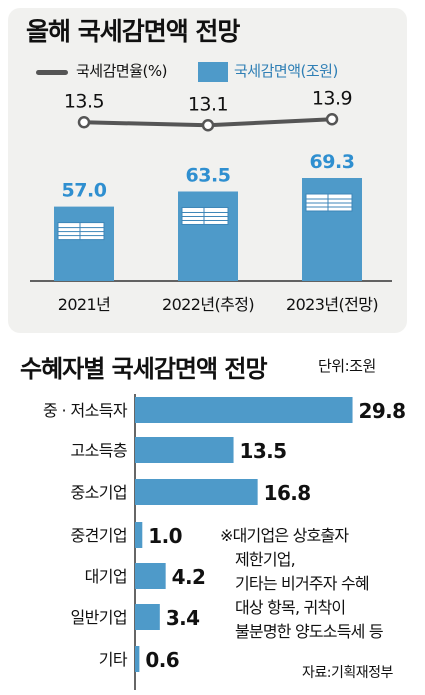 Image resolution: width=425 pixels, height=695 pixels. Describe the element at coordinates (121, 71) in the screenshot. I see `legend-line-label: 국세감면율(%)` at that location.